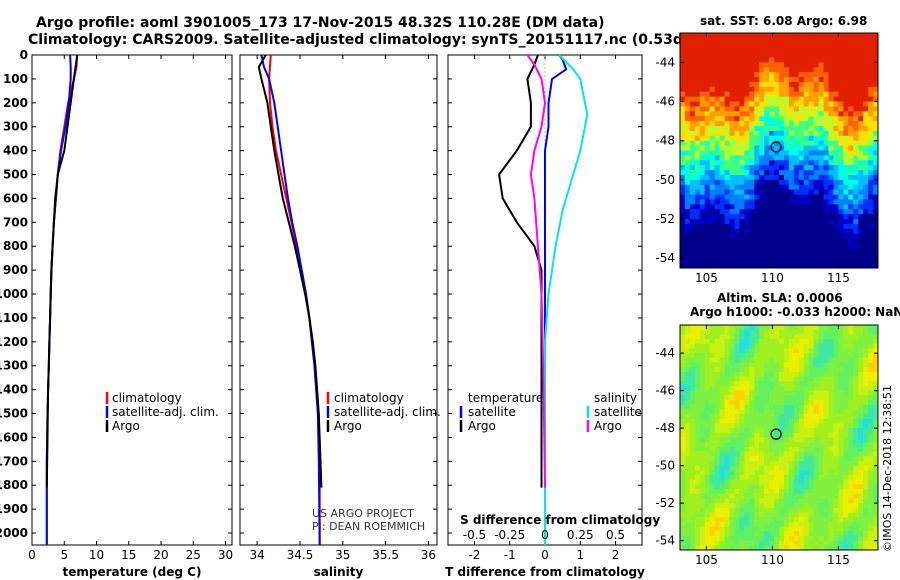  Describe the element at coordinates (15, 222) in the screenshot. I see `y-tick-label: 700` at that location.